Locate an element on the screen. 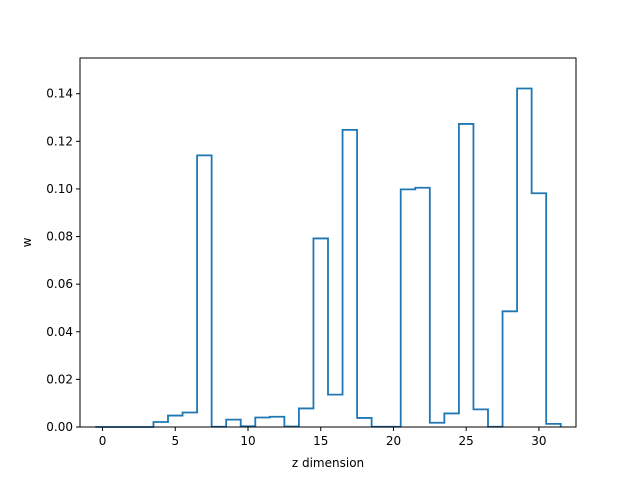 The height and width of the screenshot is (480, 640). x-axis-ticks: 0 5 10 15 20 25 30 is located at coordinates (323, 437).